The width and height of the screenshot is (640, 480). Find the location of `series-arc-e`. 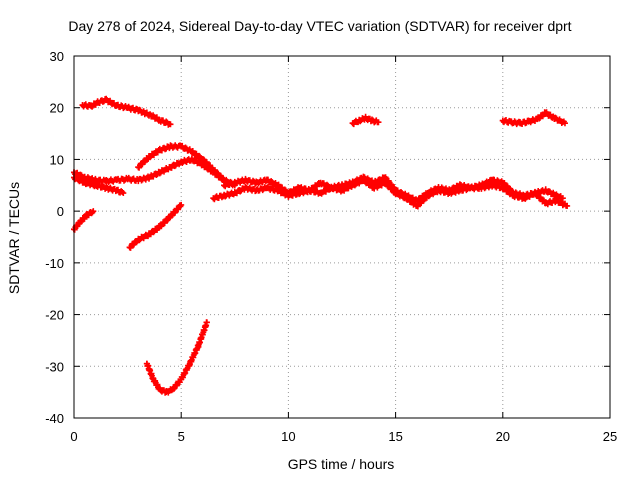

series-arc-e is located at coordinates (186, 165).